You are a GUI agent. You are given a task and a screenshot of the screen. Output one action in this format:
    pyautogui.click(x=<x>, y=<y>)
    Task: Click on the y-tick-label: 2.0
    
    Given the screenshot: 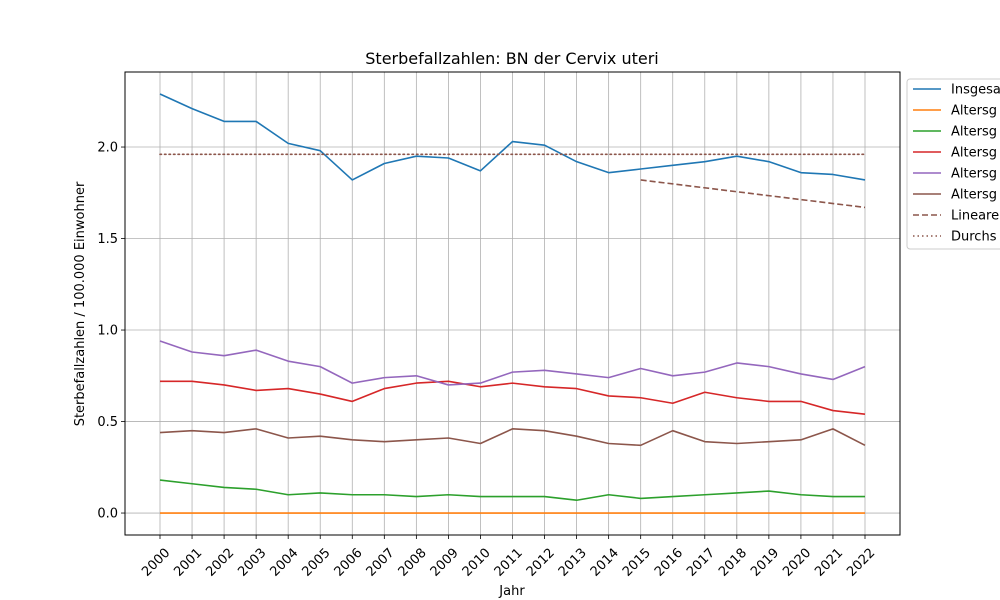 What is the action you would take?
    pyautogui.click(x=107, y=148)
    